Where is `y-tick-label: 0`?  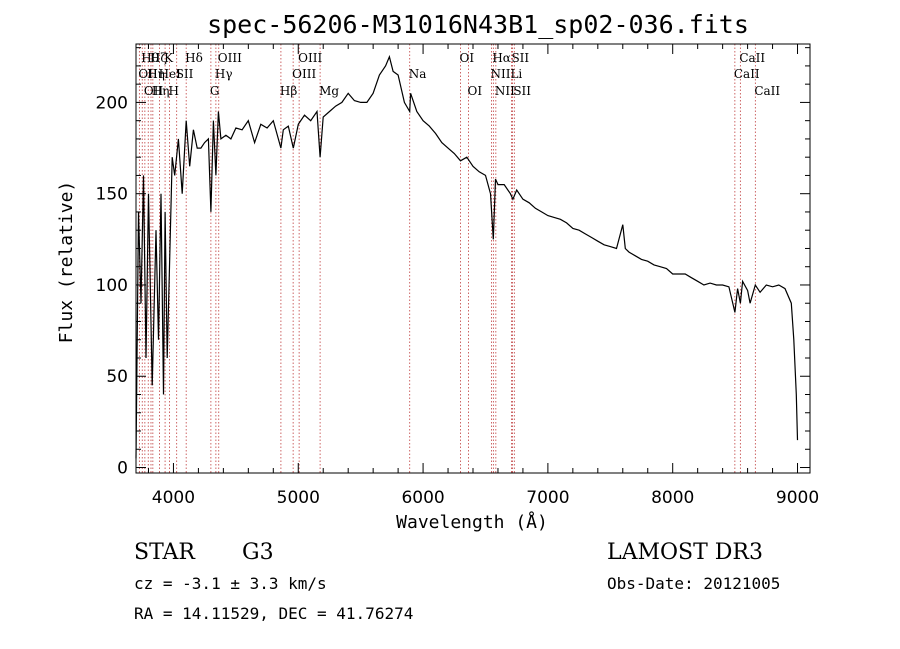
y-tick-label: 0 is located at coordinates (122, 469).